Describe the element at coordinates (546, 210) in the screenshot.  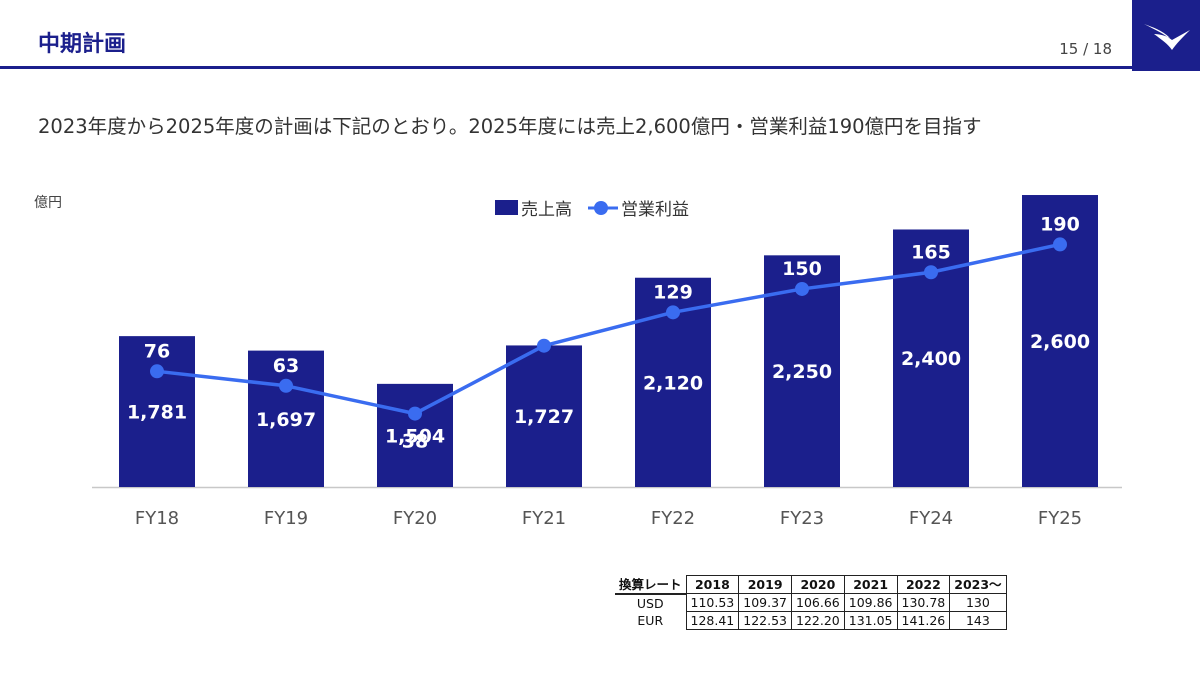
I see `legend-sales-label: 売上高` at that location.